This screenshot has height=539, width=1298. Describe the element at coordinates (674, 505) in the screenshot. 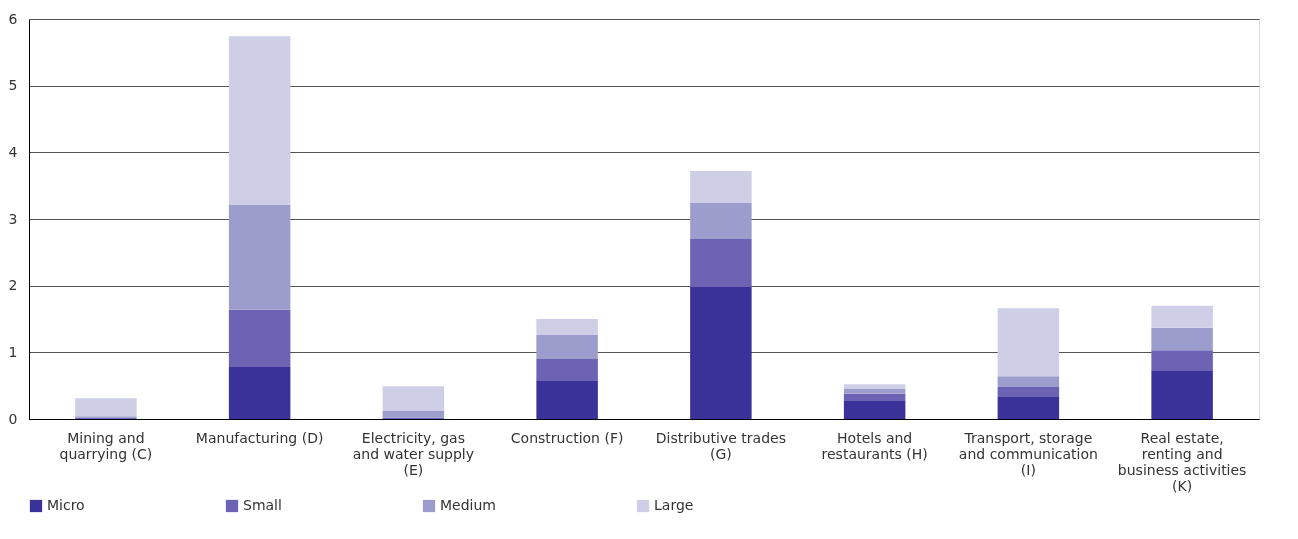

I see `legend-label: Large` at that location.